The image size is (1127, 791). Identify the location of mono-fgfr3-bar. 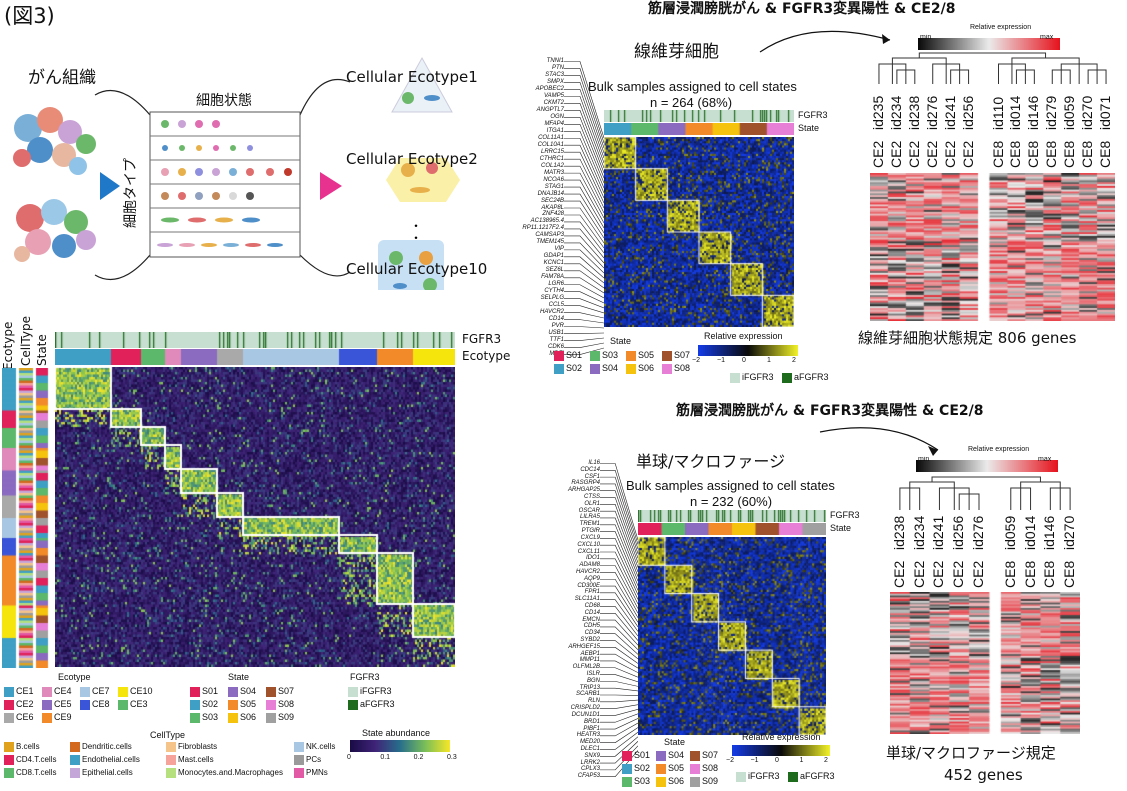
(732, 516).